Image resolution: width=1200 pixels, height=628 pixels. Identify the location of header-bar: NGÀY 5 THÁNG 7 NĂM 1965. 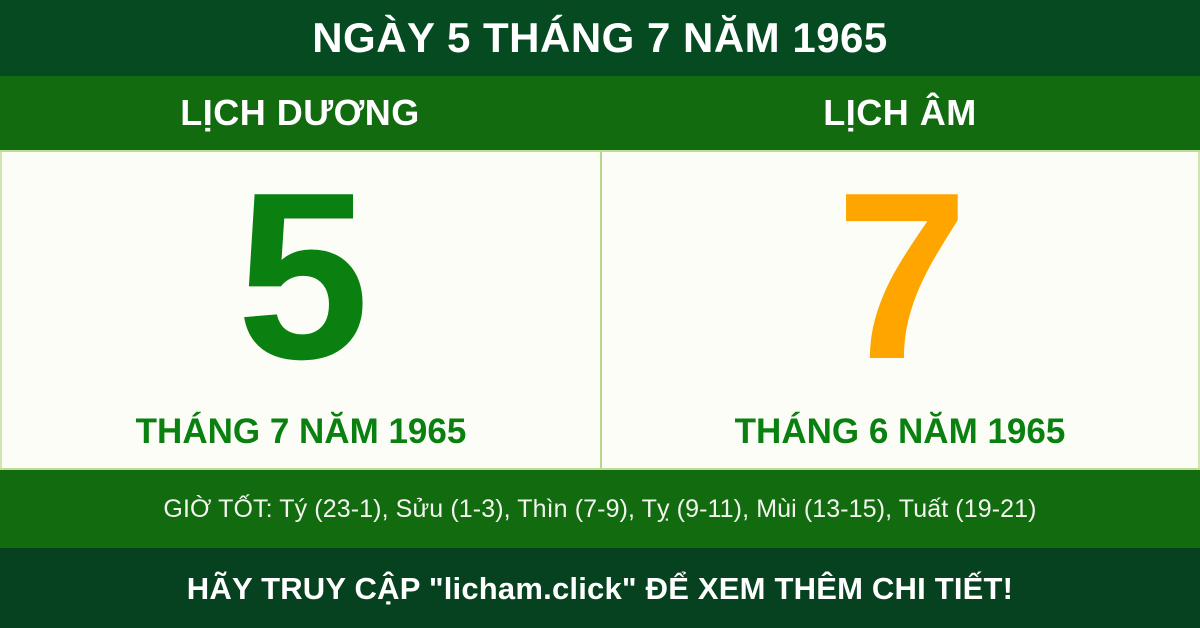
(600, 38).